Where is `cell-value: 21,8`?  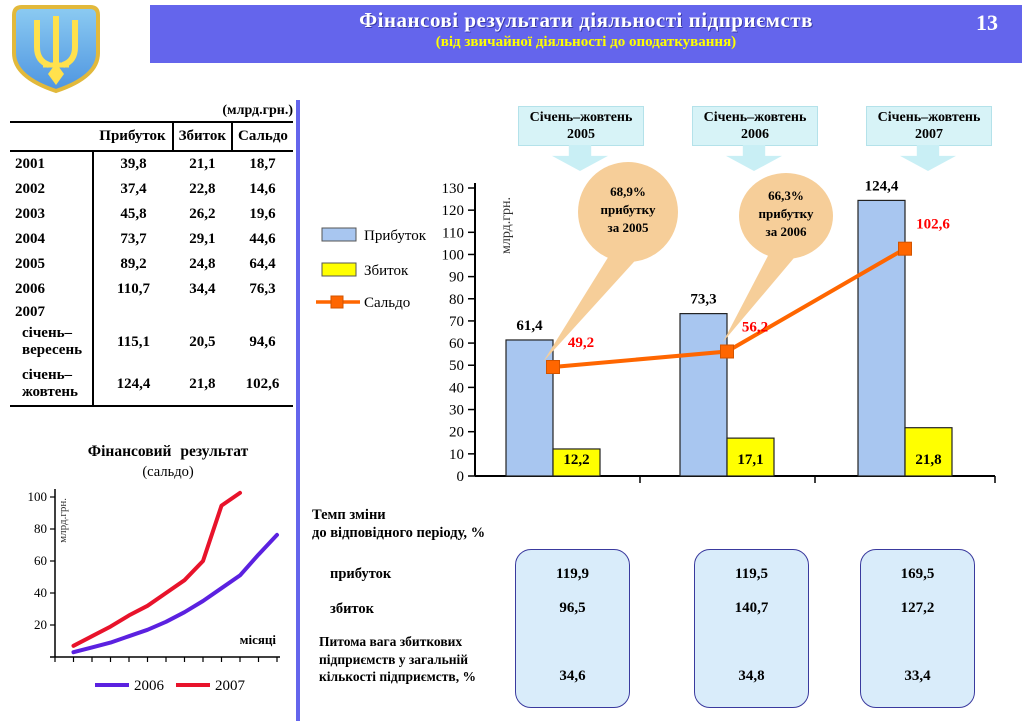 cell-value: 21,8 is located at coordinates (202, 385).